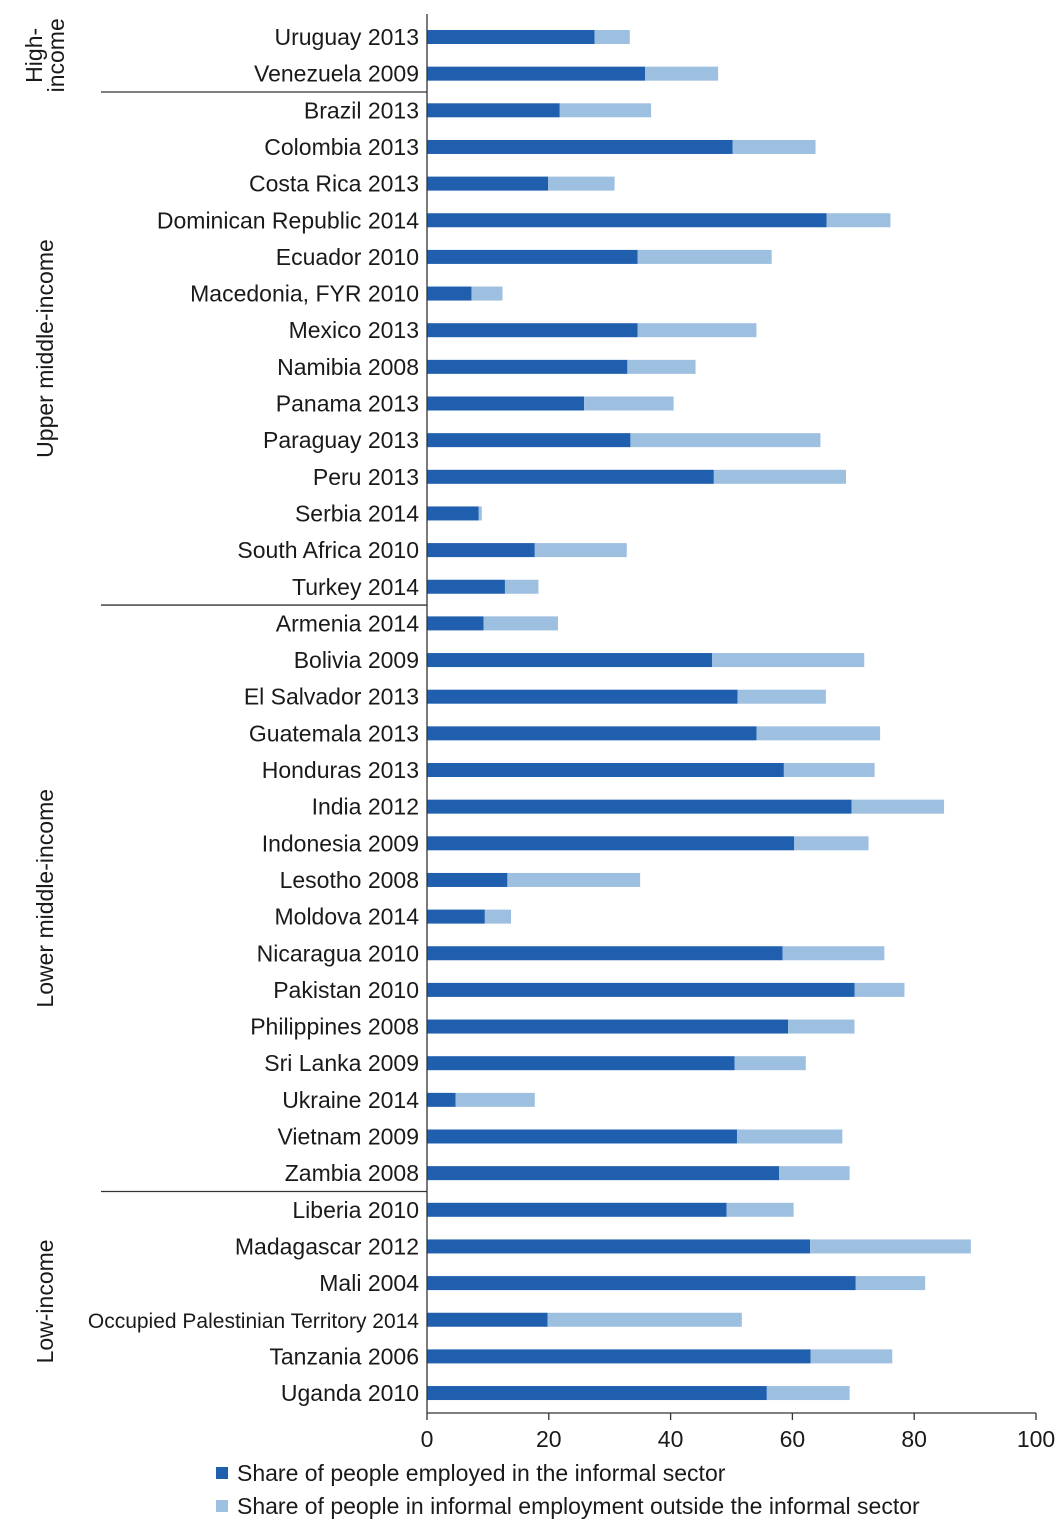 This screenshot has height=1521, width=1064. Describe the element at coordinates (344, 1356) in the screenshot. I see `category-label: Tanzania 2006` at that location.